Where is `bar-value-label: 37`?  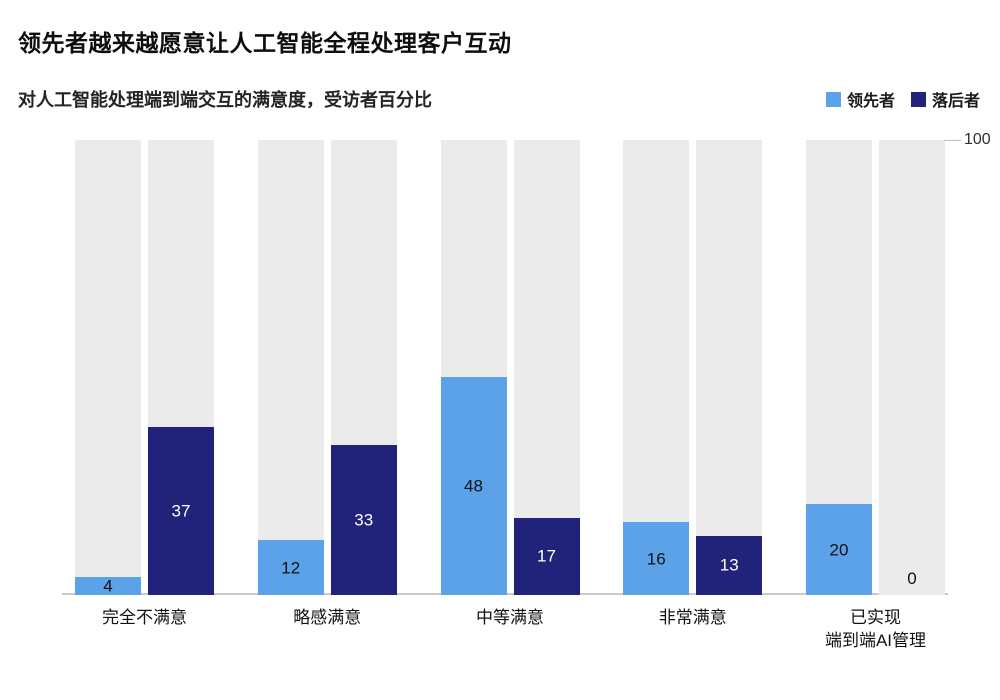
bar-value-label: 37 is located at coordinates (181, 511).